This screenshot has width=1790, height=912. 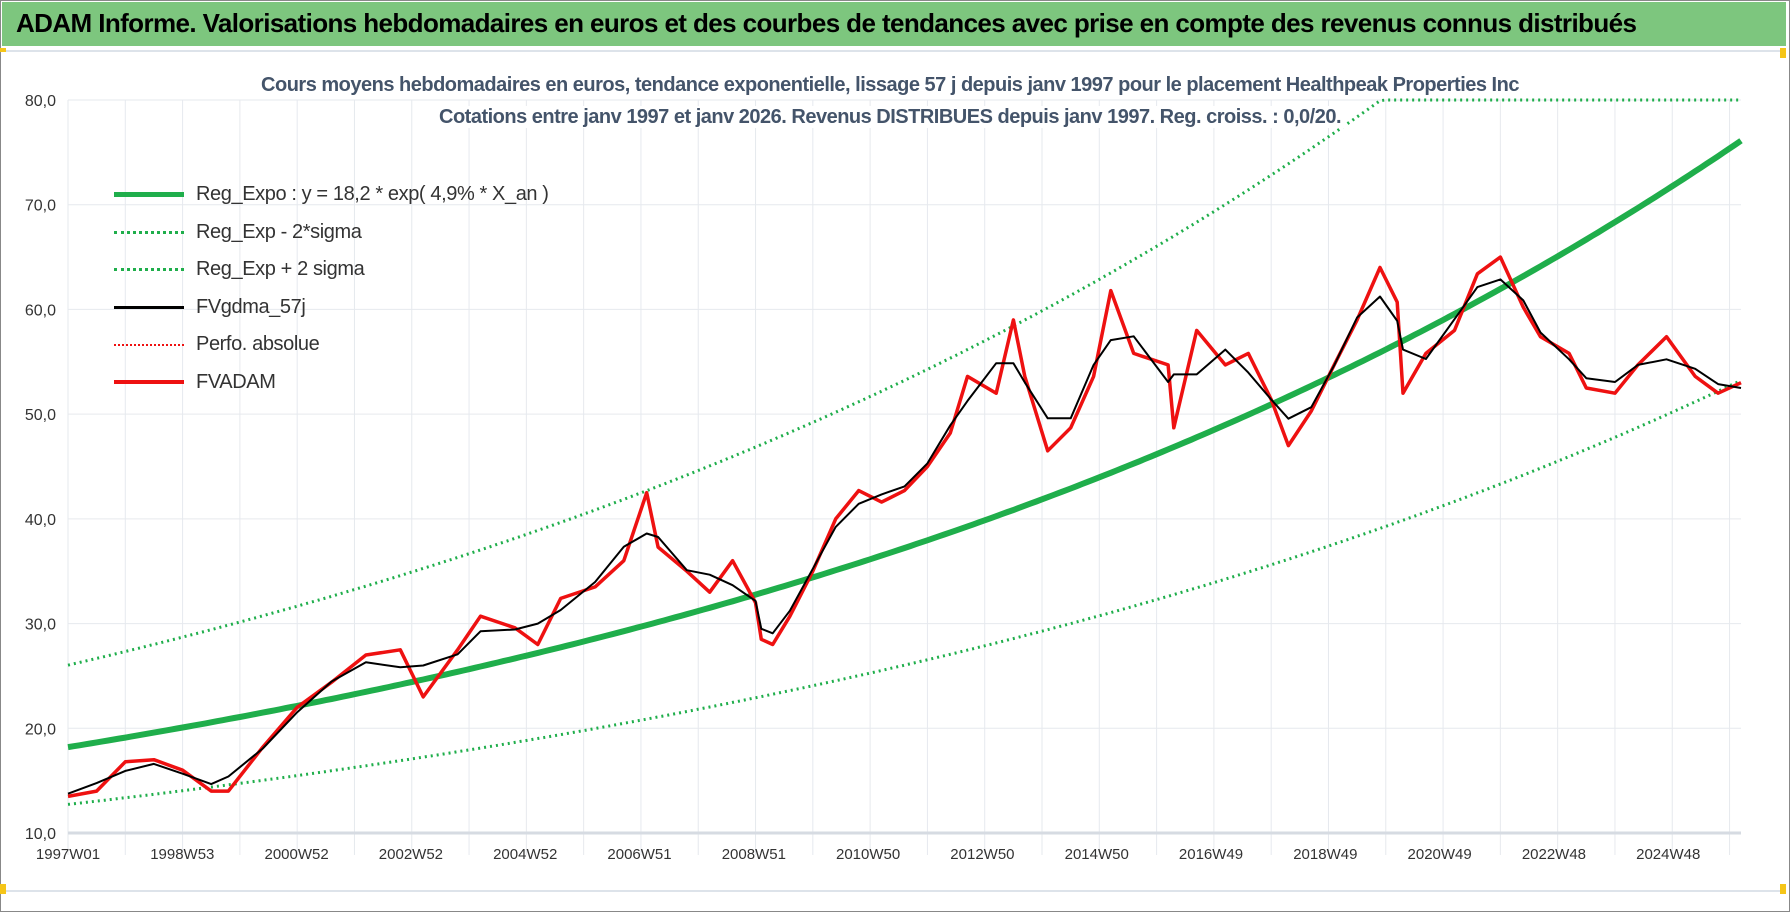 What do you see at coordinates (1440, 854) in the screenshot?
I see `x-tick-label: 2020W49` at bounding box center [1440, 854].